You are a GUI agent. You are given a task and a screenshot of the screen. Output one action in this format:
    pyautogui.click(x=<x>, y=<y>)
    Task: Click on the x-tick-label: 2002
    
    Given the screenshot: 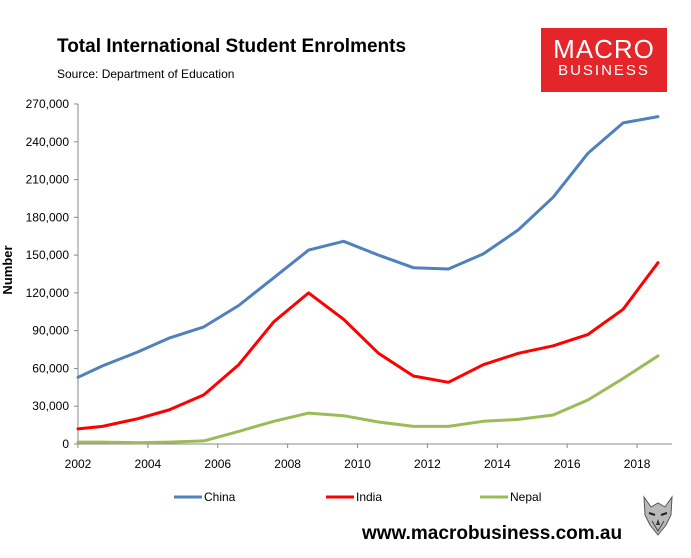 What is the action you would take?
    pyautogui.click(x=78, y=464)
    